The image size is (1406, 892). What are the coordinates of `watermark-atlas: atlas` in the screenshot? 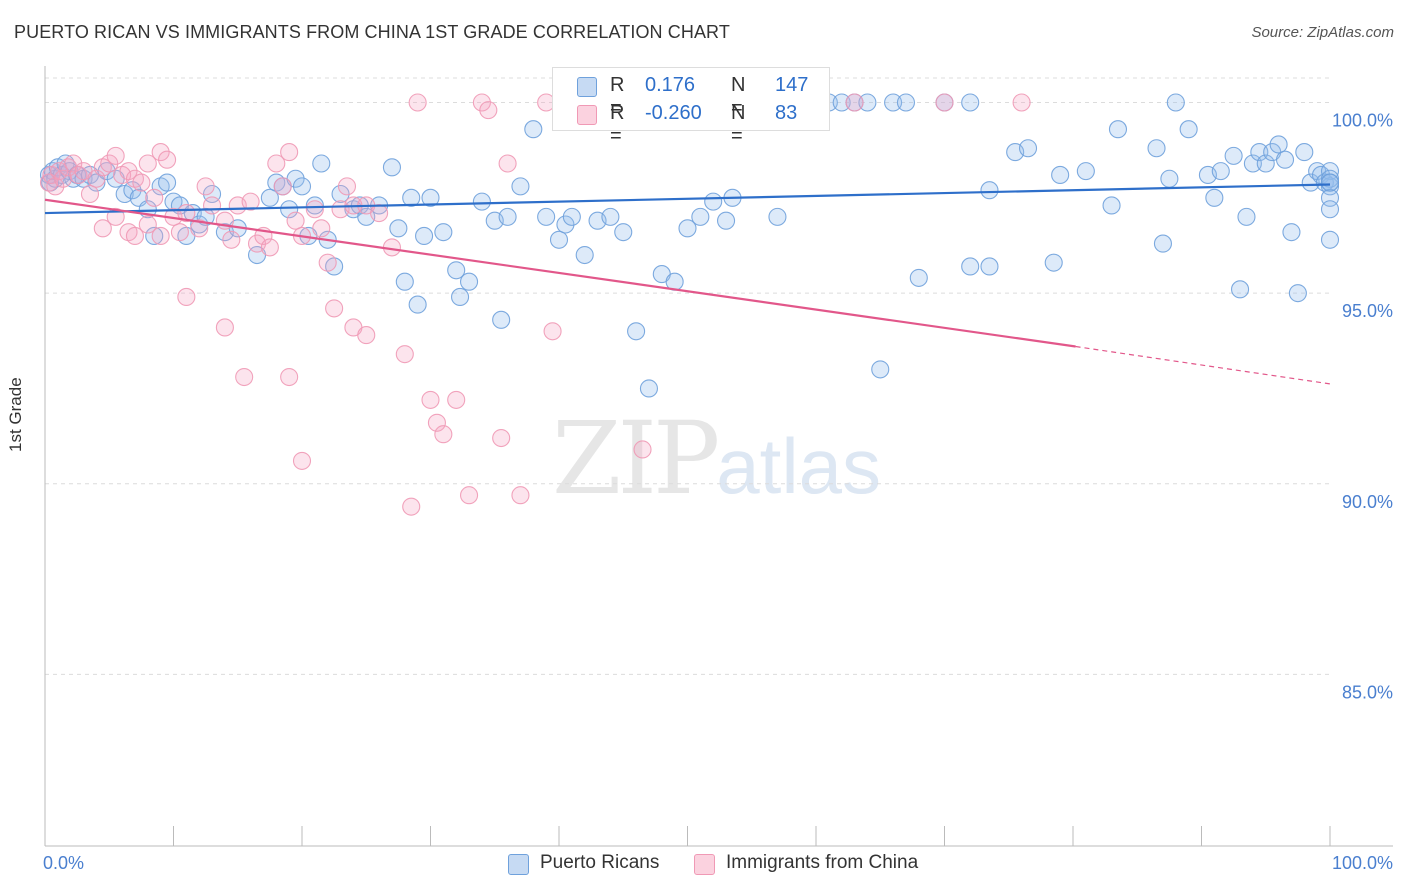 It's located at (799, 466).